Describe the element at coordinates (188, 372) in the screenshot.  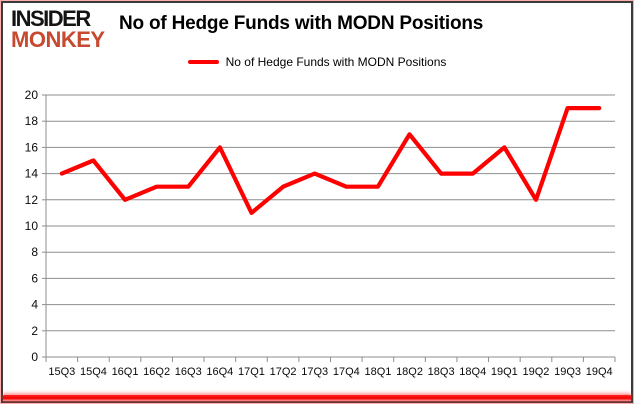
I see `x-tick-label: 16Q3` at that location.